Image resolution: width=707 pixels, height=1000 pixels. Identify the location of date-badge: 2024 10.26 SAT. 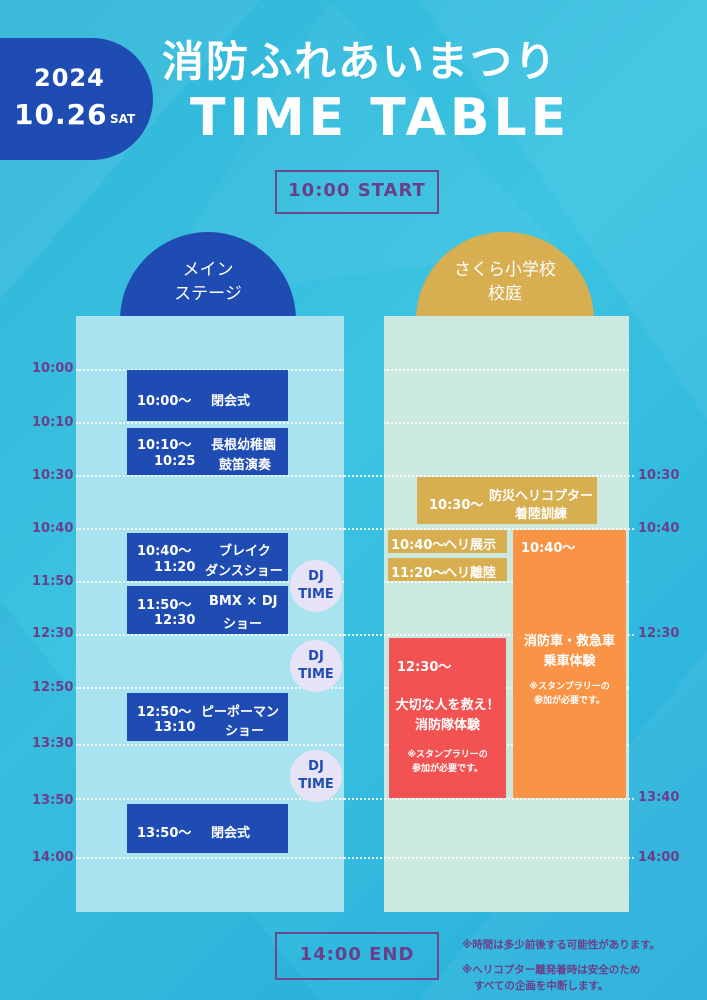
(76, 99).